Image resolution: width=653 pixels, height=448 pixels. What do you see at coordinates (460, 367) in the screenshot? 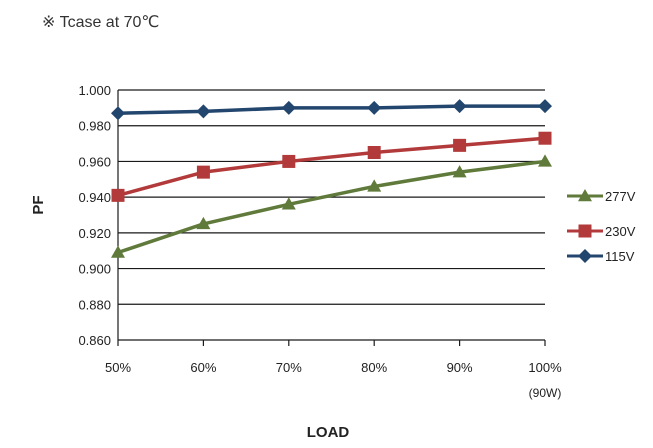
I see `x-tick-label: 90%` at bounding box center [460, 367].